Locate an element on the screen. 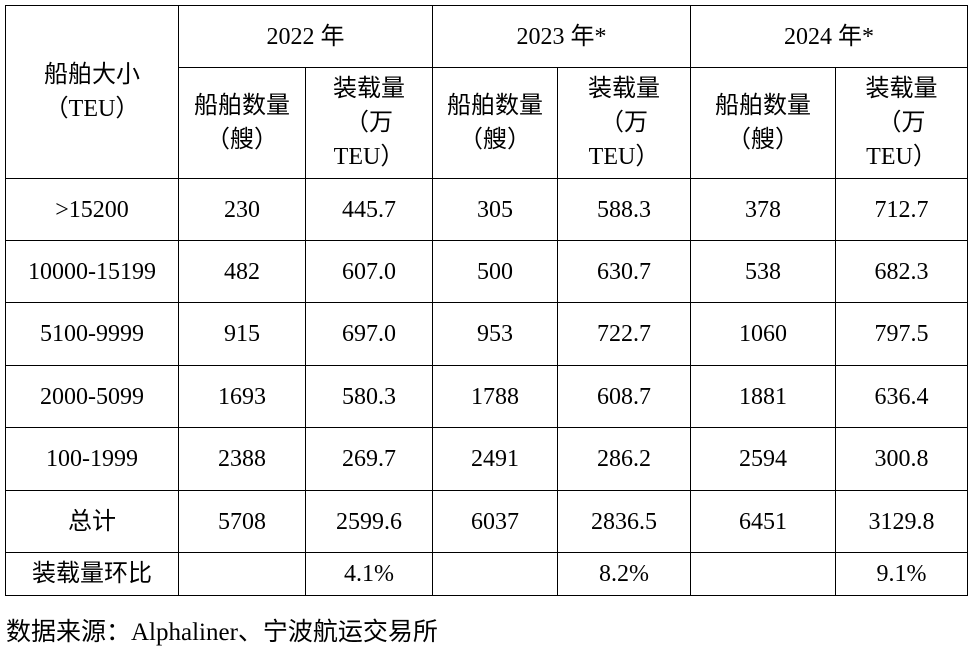  cell: 4.1% is located at coordinates (369, 574).